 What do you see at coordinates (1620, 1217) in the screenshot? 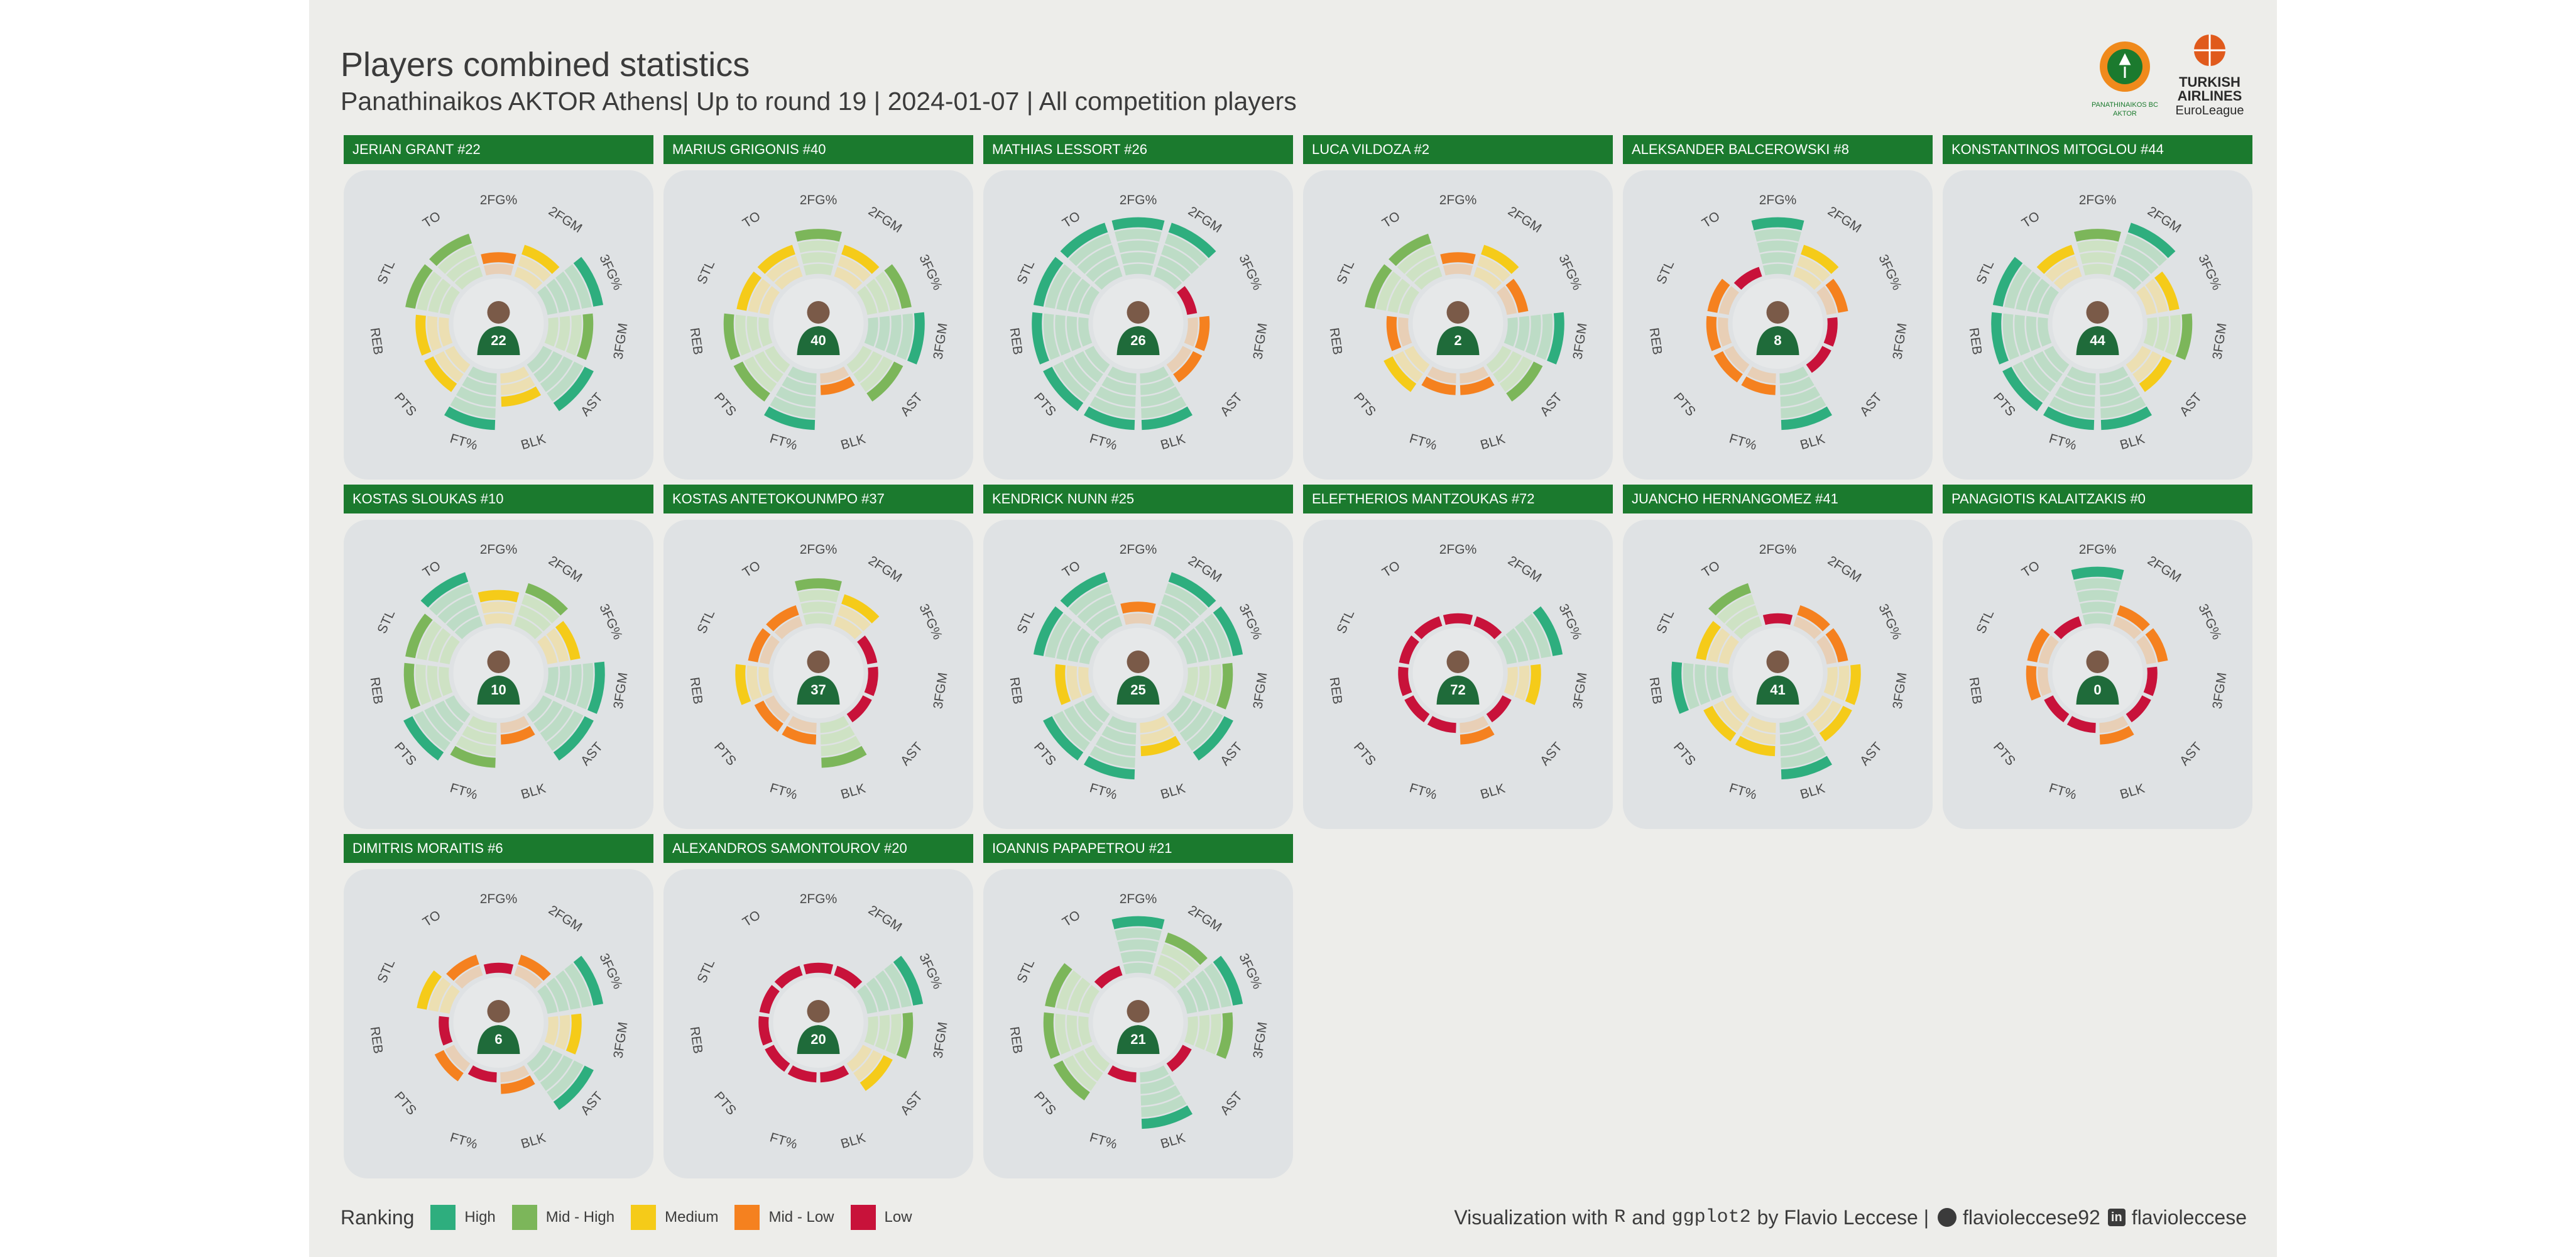
I see `credit-r: R` at bounding box center [1620, 1217].